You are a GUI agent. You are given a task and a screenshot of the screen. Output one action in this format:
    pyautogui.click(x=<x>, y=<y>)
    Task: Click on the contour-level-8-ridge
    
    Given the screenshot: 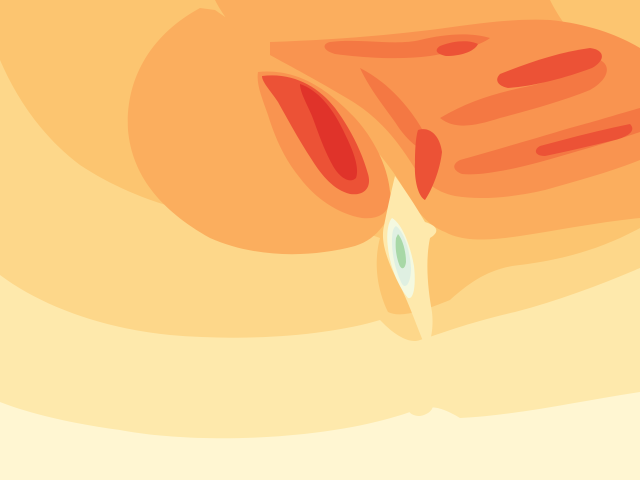 What is the action you would take?
    pyautogui.click(x=329, y=132)
    